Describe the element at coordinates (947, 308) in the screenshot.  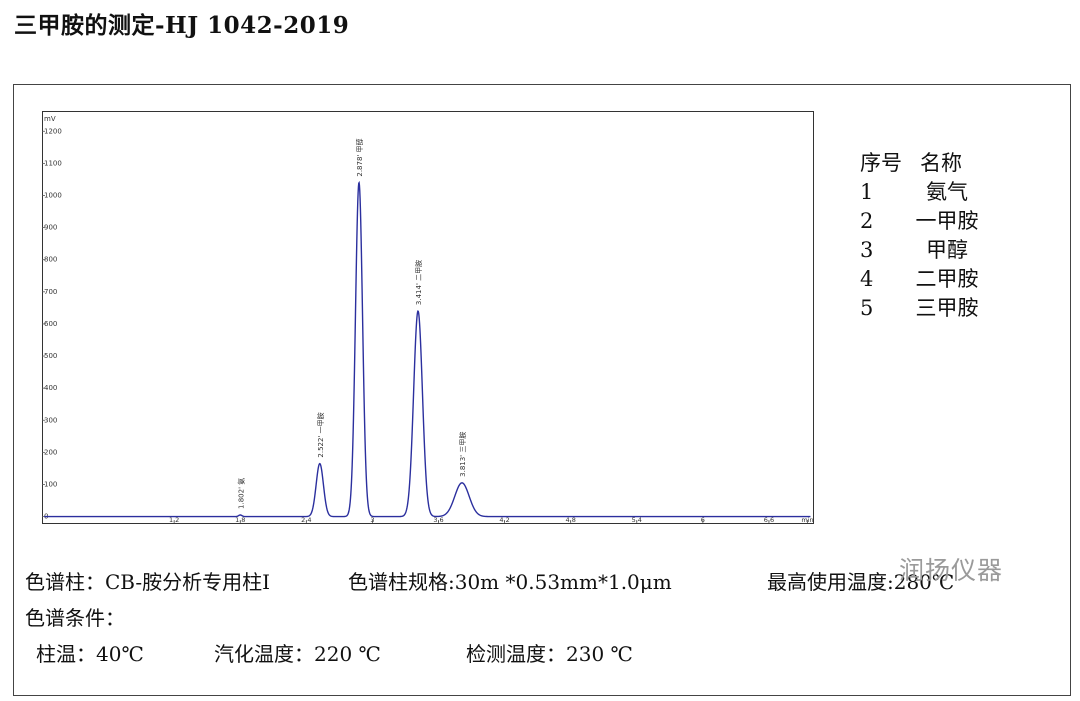
I see `legend-item-name: 三甲胺` at that location.